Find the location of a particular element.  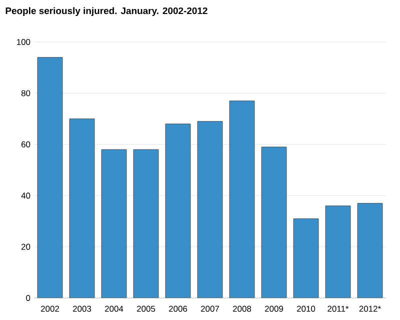

y-tick-label: 20 is located at coordinates (25, 247).